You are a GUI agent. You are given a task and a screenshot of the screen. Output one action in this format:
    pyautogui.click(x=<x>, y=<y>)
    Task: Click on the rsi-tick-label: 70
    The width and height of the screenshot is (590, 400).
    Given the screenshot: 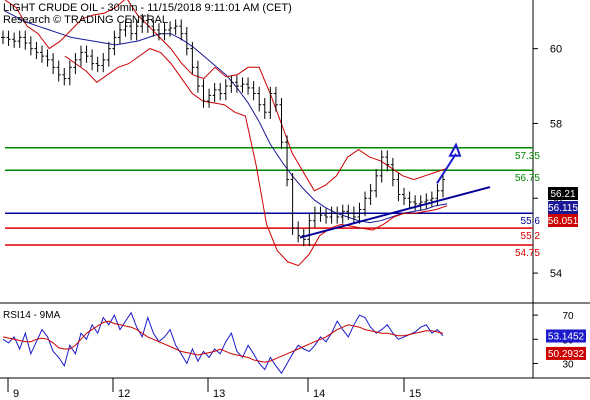 What is the action you would take?
    pyautogui.click(x=568, y=316)
    